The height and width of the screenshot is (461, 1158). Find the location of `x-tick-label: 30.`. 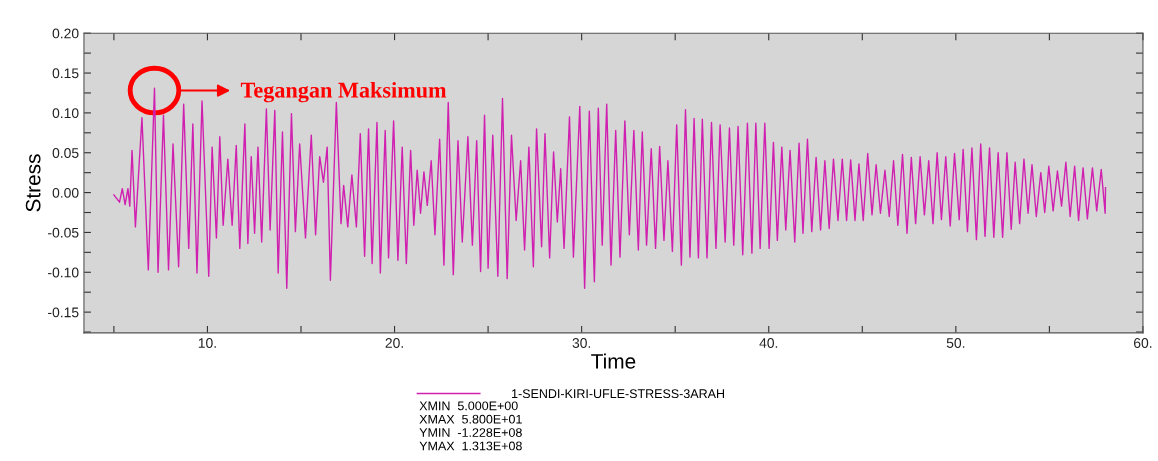

x-tick-label: 30. is located at coordinates (581, 343).